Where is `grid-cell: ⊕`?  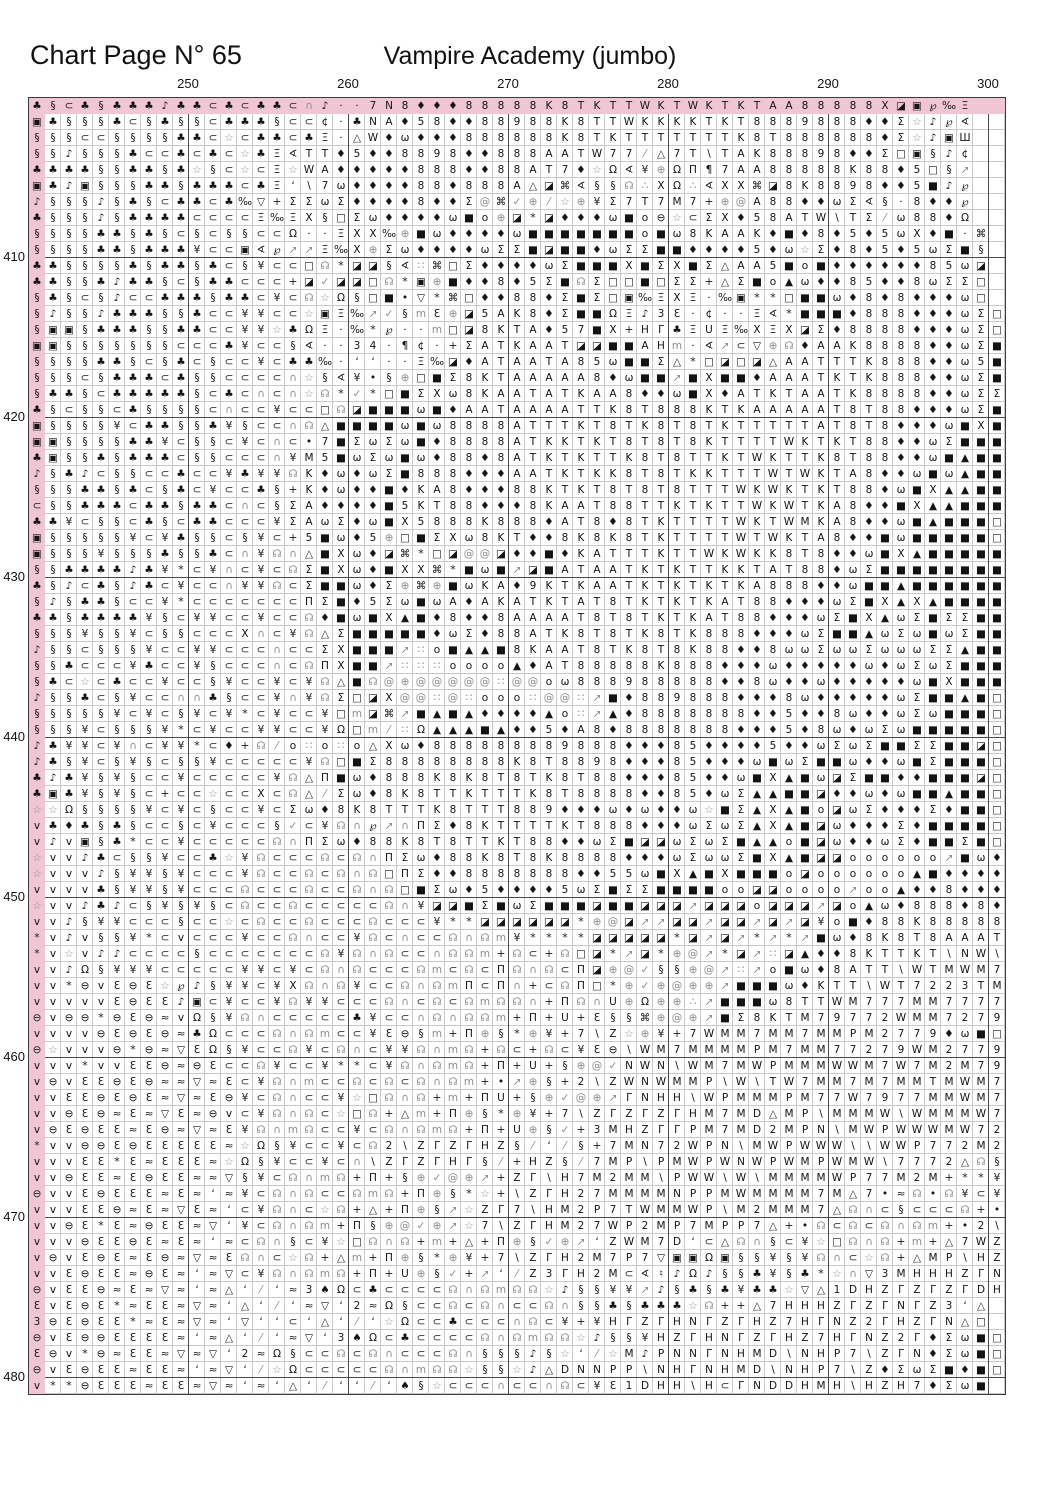 grid-cell: ⊕ is located at coordinates (405, 234).